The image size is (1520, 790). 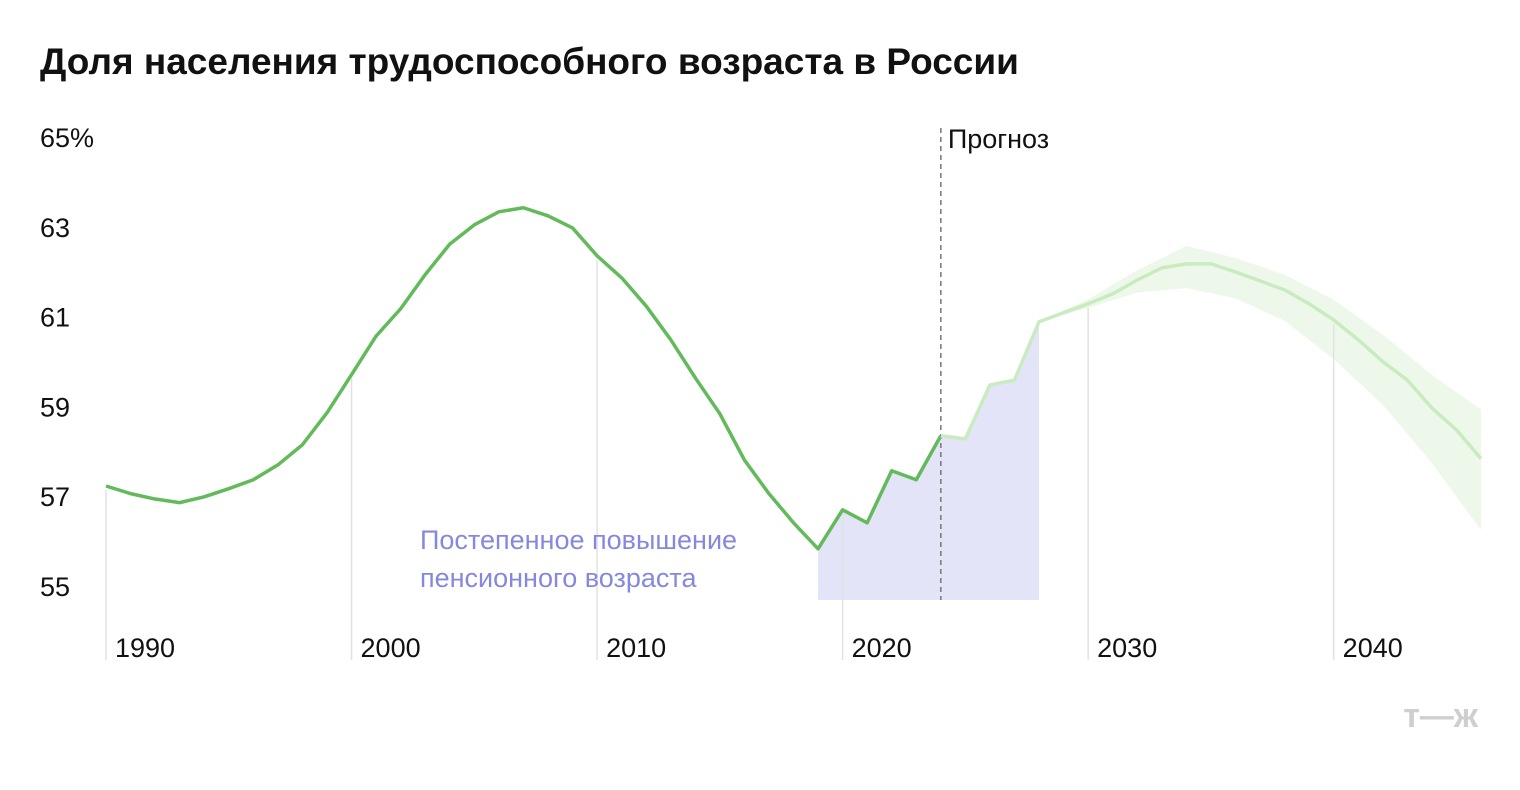 What do you see at coordinates (882, 648) in the screenshot?
I see `x-tick-label: 2020` at bounding box center [882, 648].